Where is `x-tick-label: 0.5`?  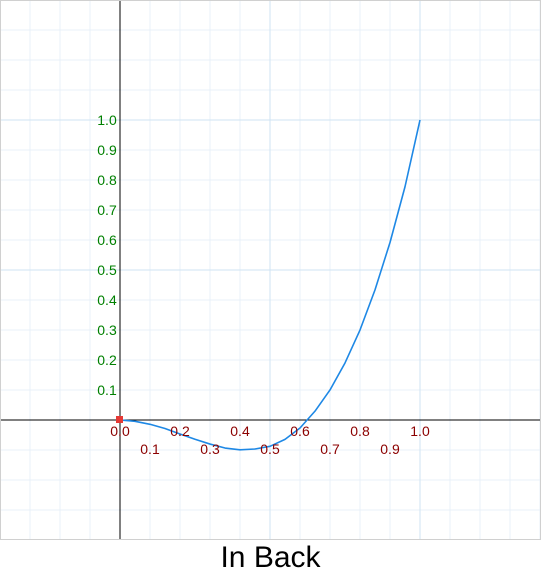 x-tick-label: 0.5 is located at coordinates (270, 449).